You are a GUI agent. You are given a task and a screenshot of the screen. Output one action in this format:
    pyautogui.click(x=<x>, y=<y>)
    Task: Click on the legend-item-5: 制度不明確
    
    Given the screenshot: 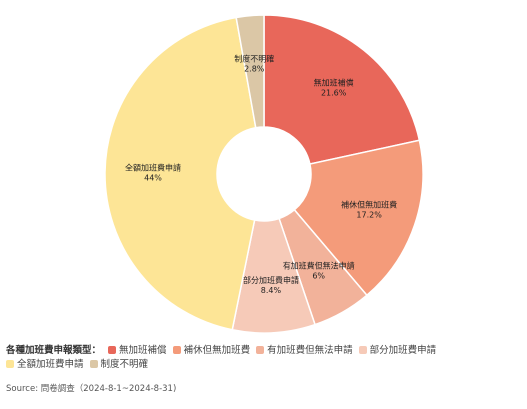 What is the action you would take?
    pyautogui.click(x=119, y=365)
    